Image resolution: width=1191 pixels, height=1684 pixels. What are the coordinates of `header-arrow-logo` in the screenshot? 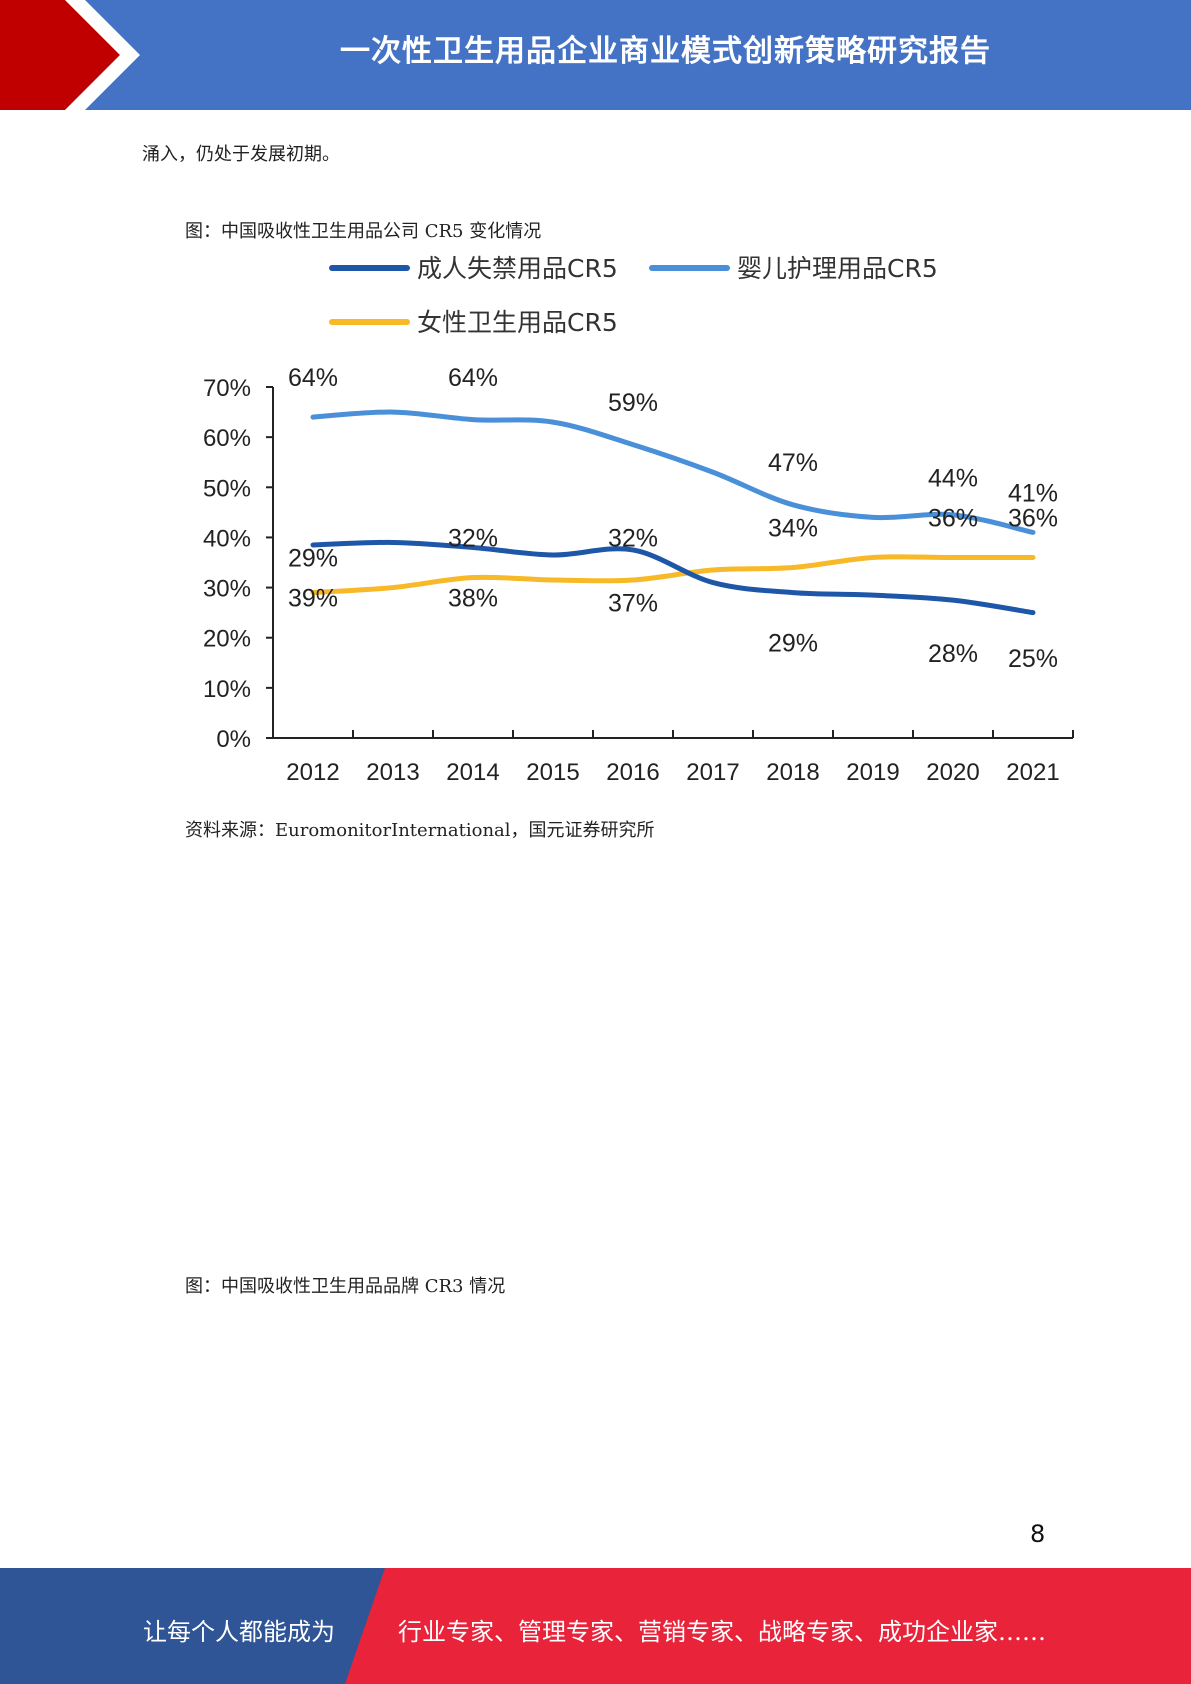 It's located at (70, 55).